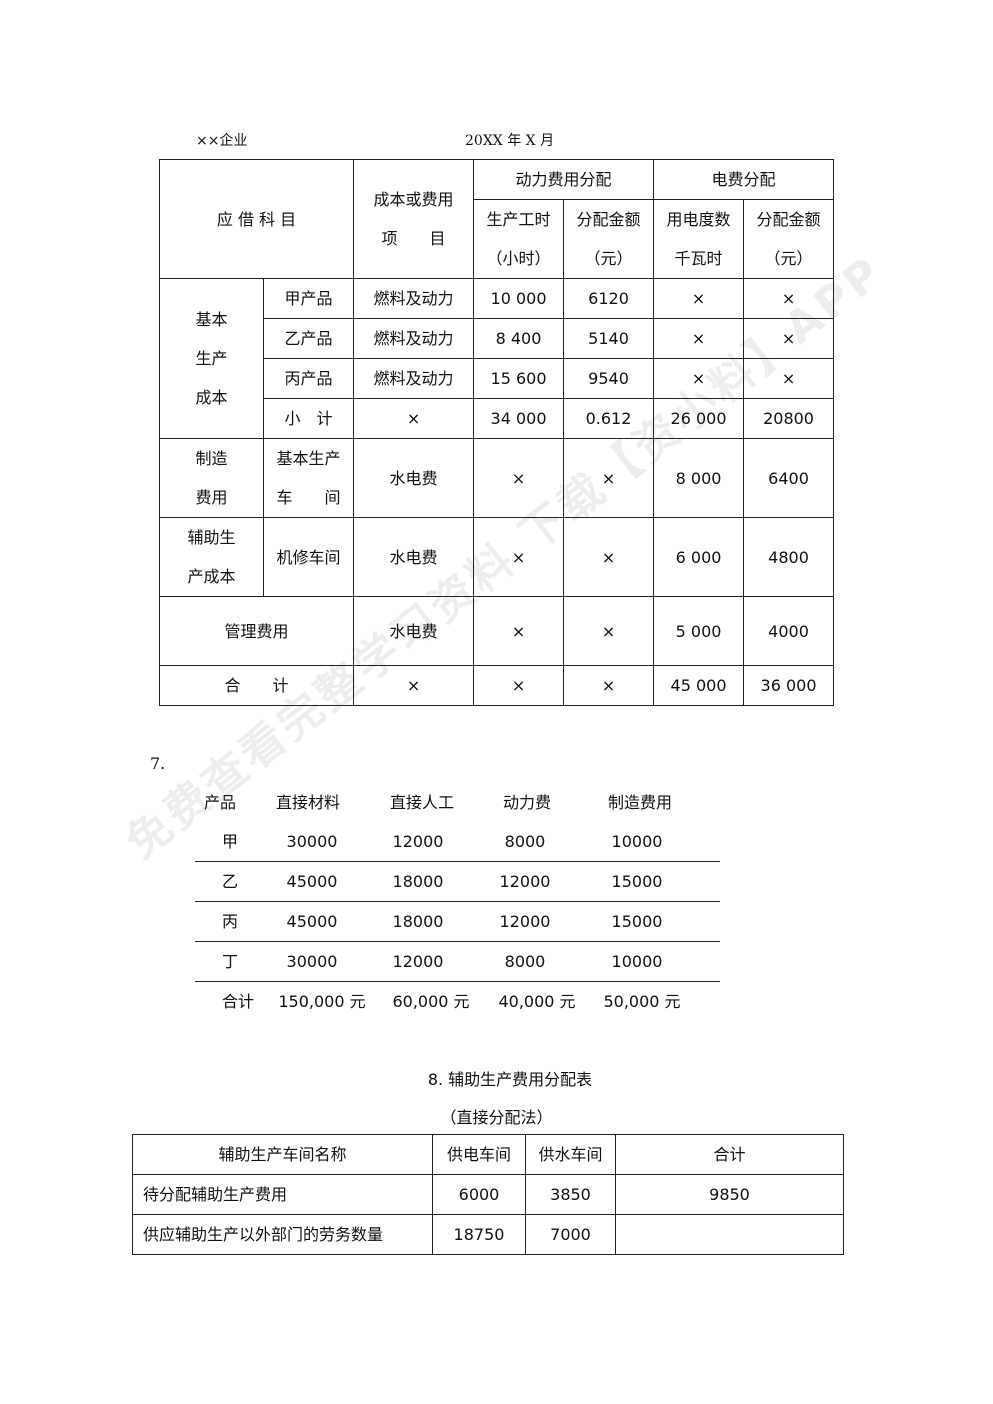 This screenshot has width=993, height=1404. I want to click on cell: 机修车间, so click(308, 557).